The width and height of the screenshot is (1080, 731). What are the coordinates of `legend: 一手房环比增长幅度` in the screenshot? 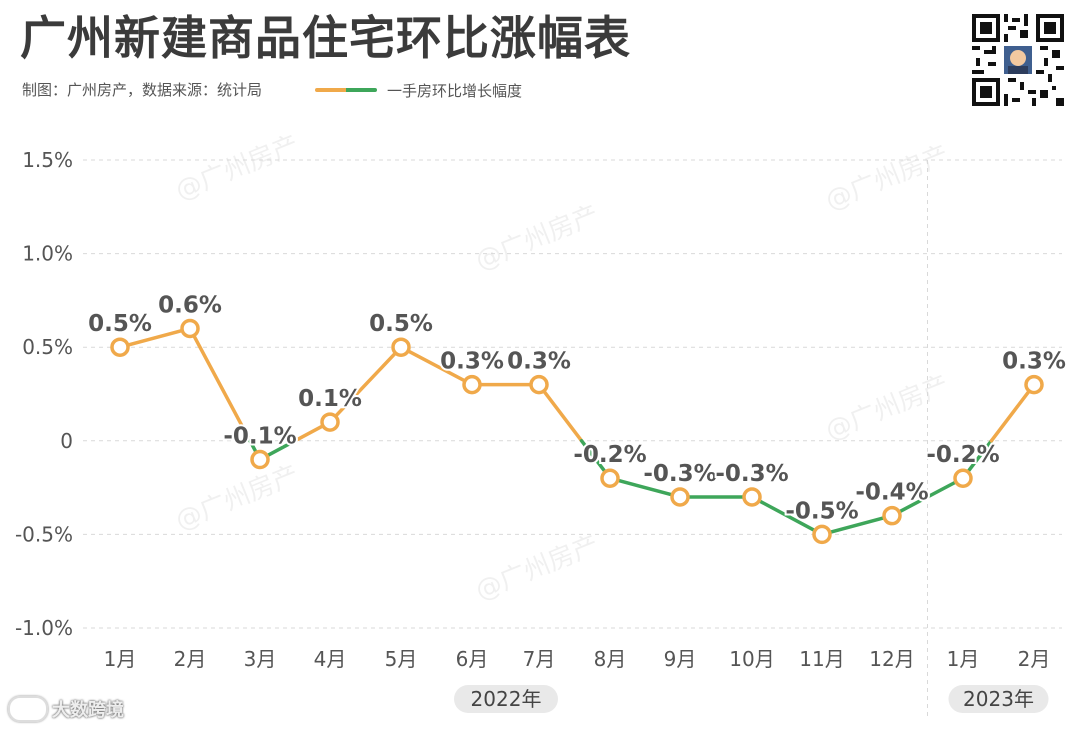 It's located at (418, 90).